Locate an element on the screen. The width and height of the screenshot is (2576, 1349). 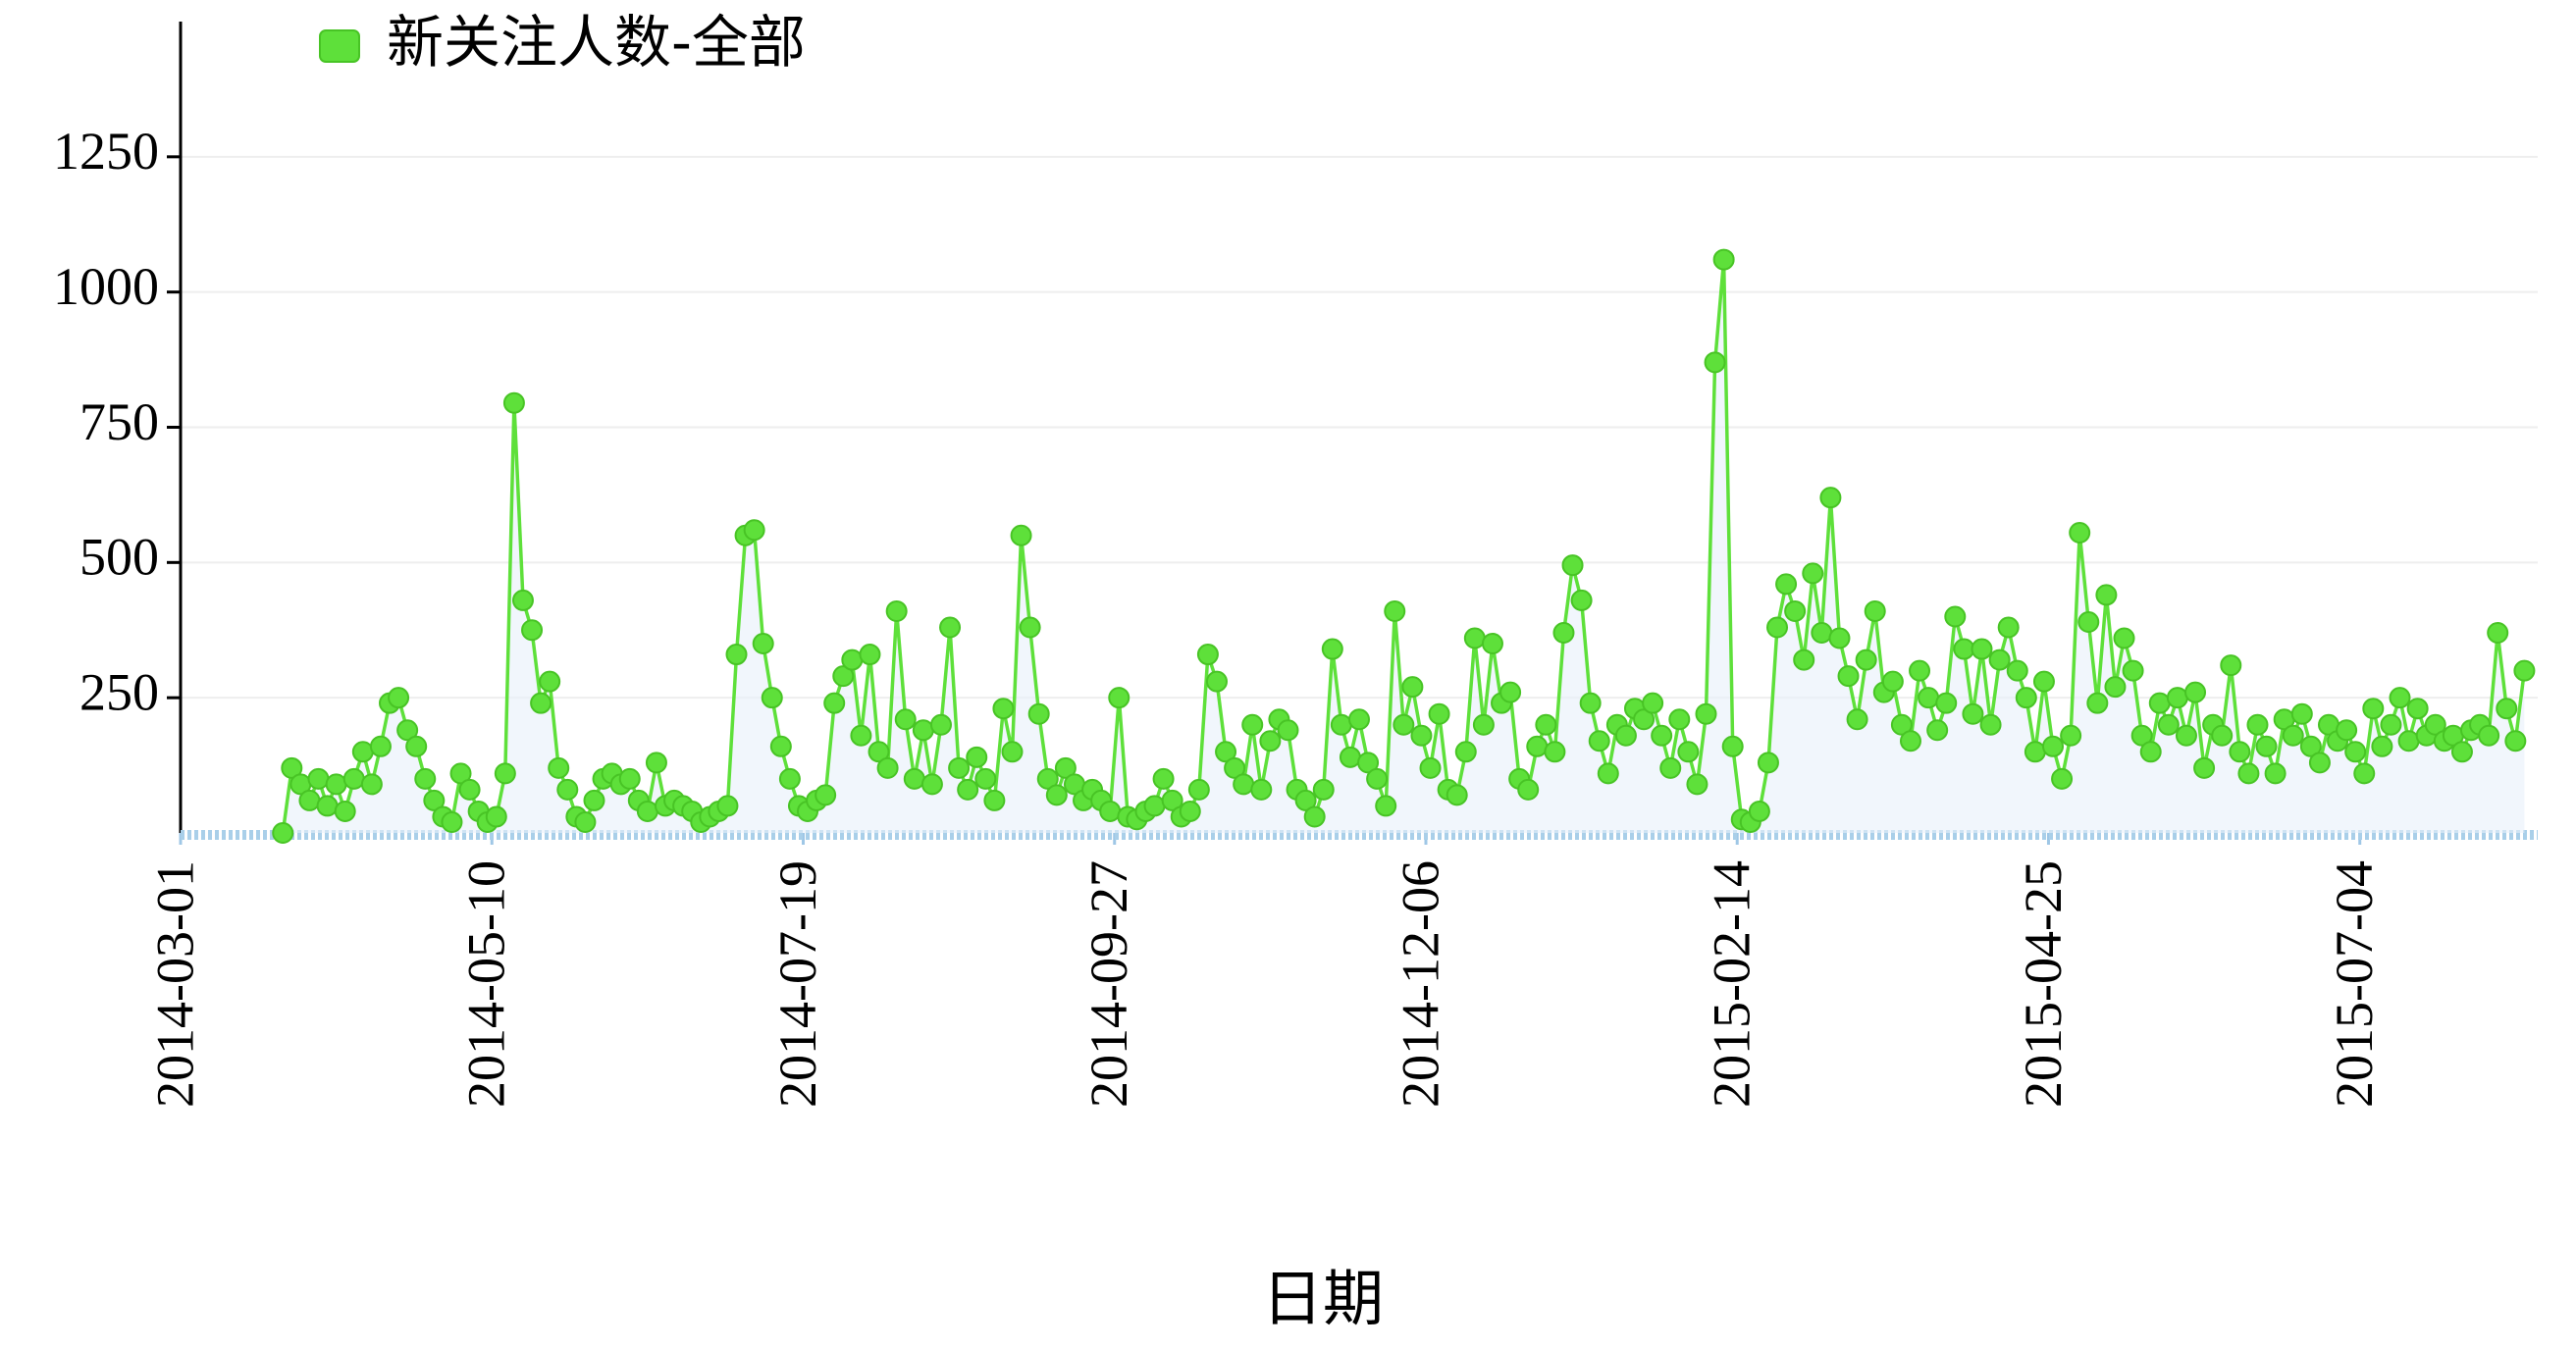
x-axis-title: 日期 is located at coordinates (1323, 1300).